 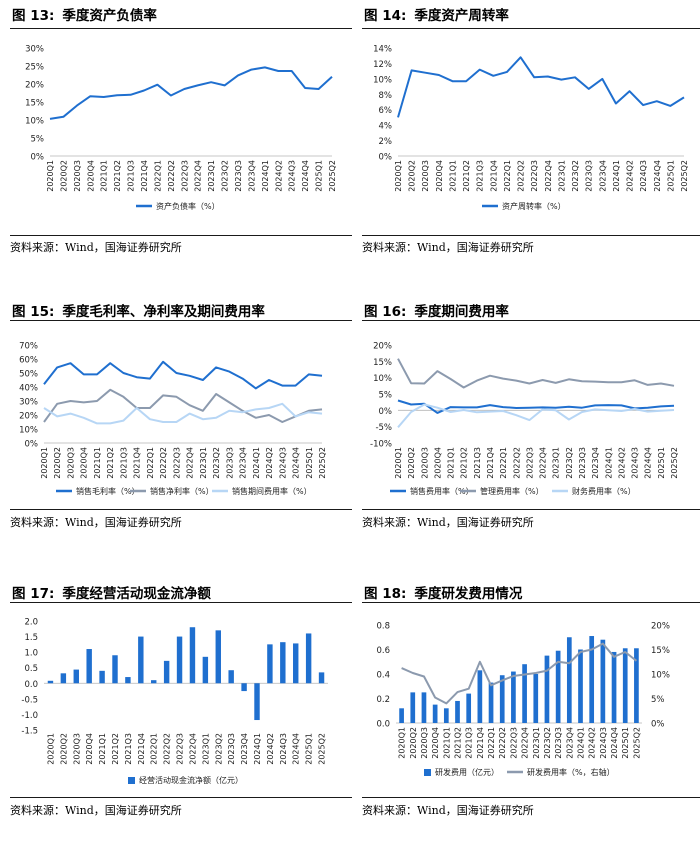 What do you see at coordinates (131, 176) in the screenshot?
I see `fig13-xtick-label: 2021Q3` at bounding box center [131, 176].